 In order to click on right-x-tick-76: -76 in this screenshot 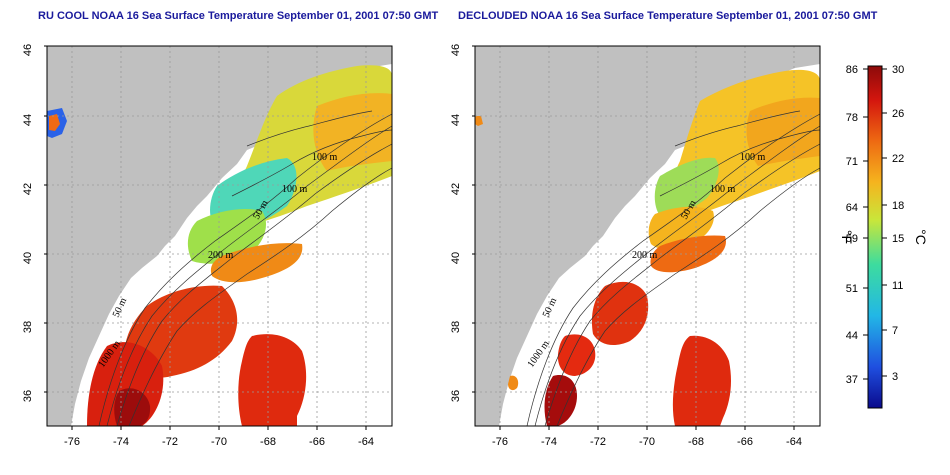, I will do `click(500, 442)`.